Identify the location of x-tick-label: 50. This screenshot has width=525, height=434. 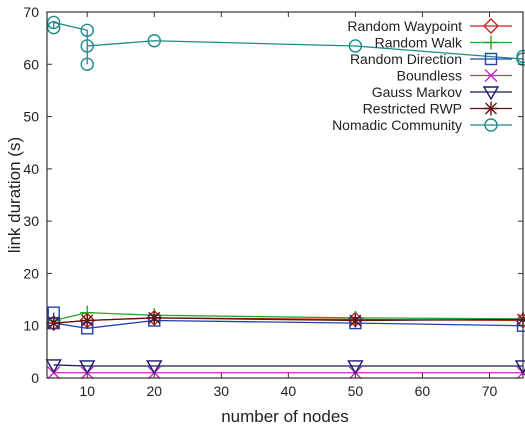
(356, 391).